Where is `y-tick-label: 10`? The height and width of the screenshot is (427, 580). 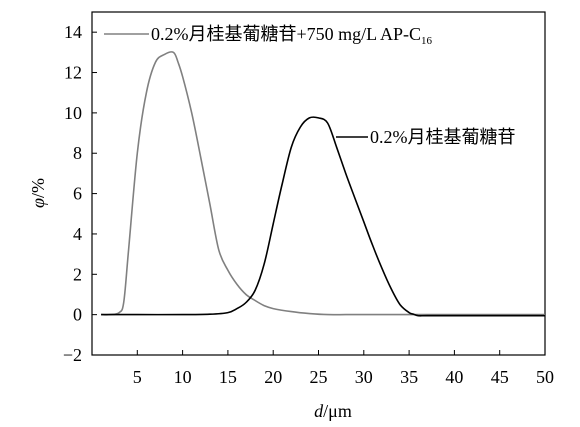 y-tick-label: 10 is located at coordinates (73, 113).